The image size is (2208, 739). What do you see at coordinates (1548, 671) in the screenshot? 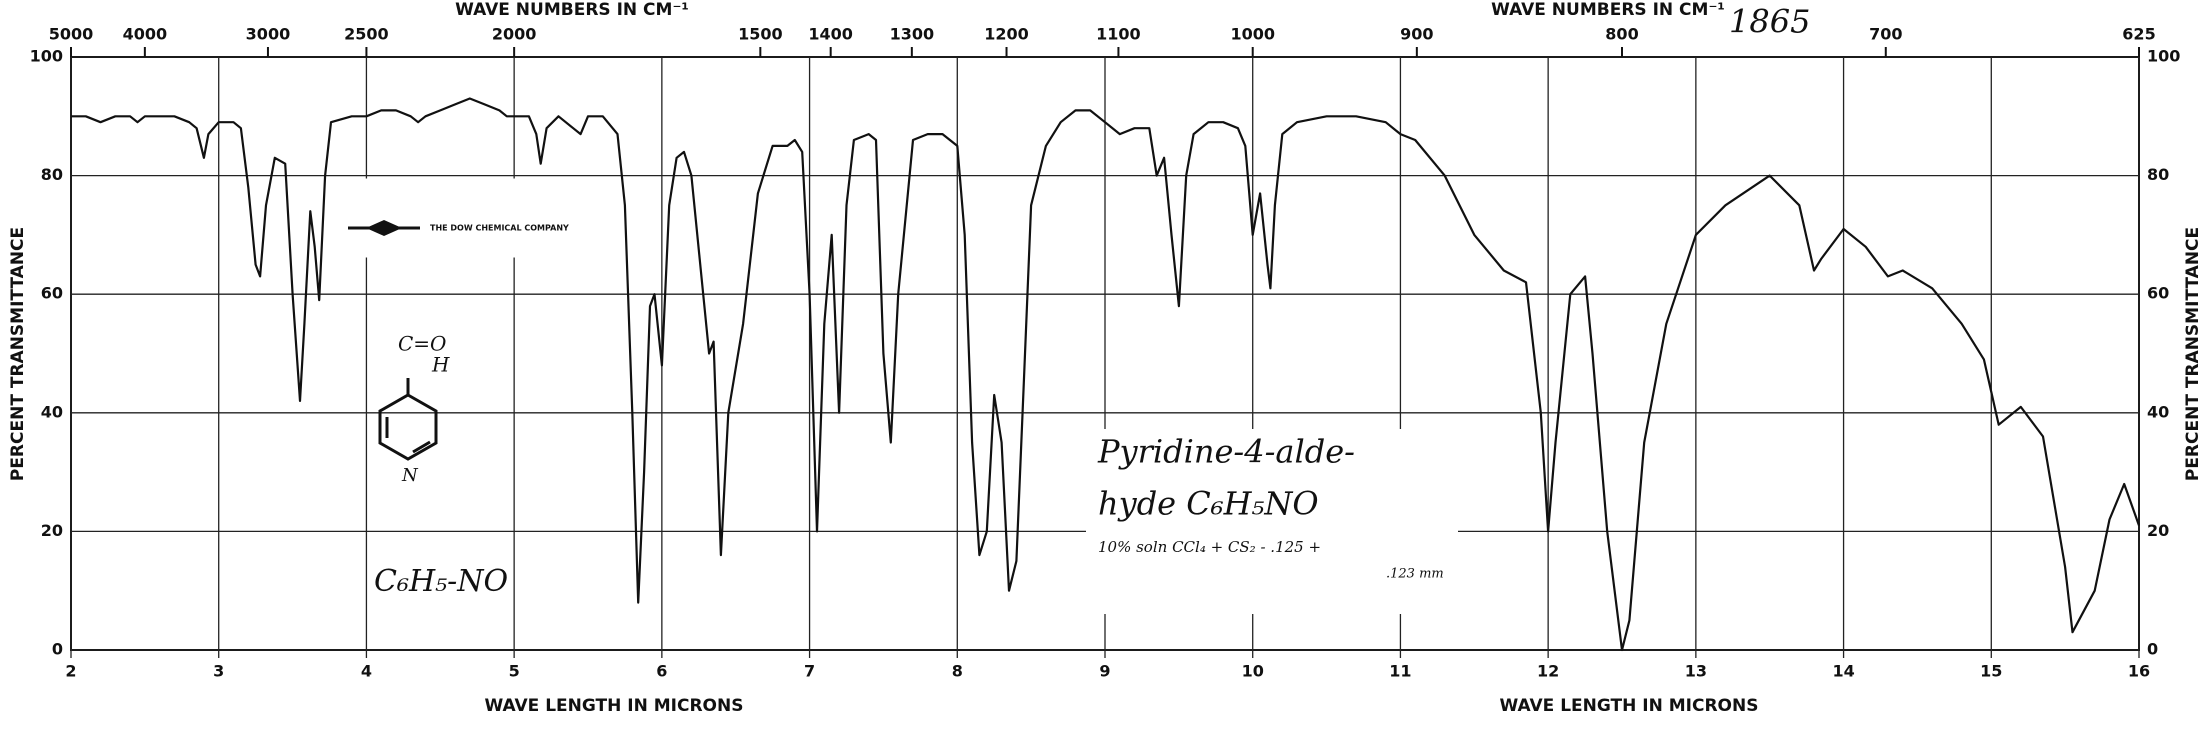
I see `x-tick-label: 12` at bounding box center [1548, 671].